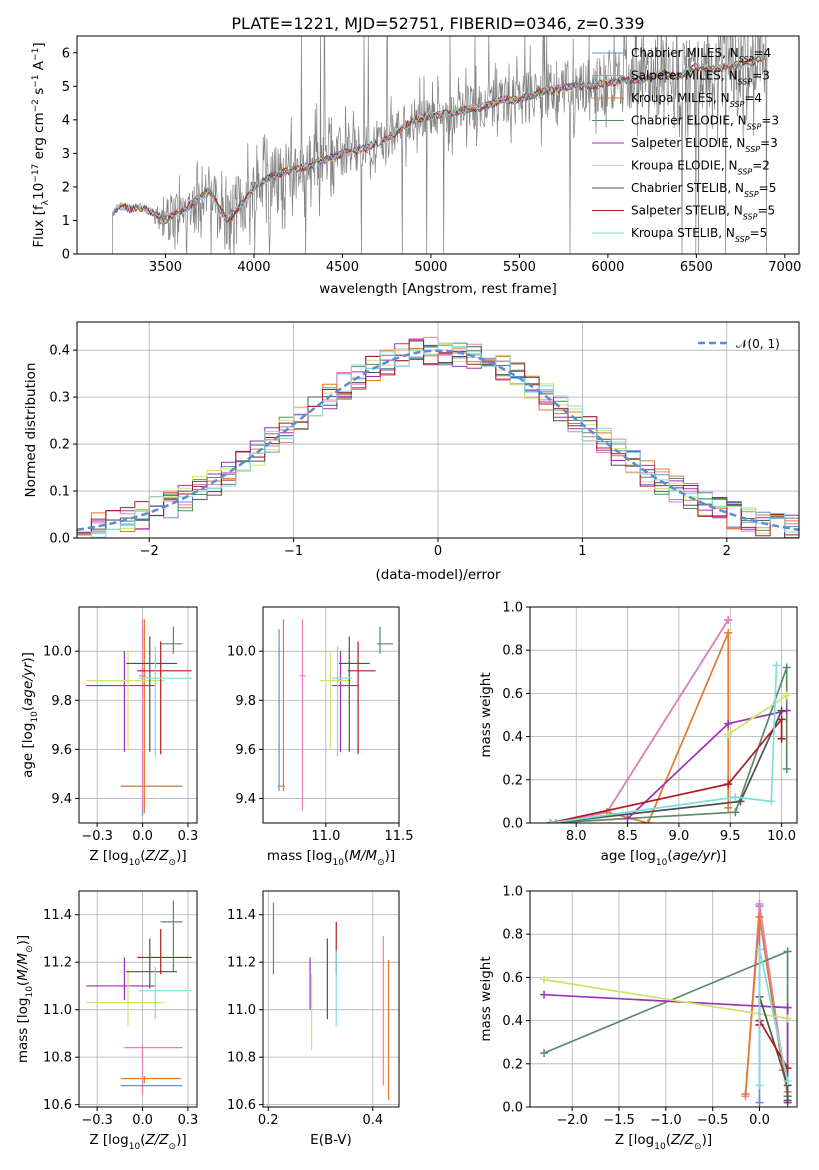 The height and width of the screenshot is (1170, 819). What do you see at coordinates (703, 213) in the screenshot?
I see `legend-entry: Salpeter STELIB, NSSP=5` at bounding box center [703, 213].